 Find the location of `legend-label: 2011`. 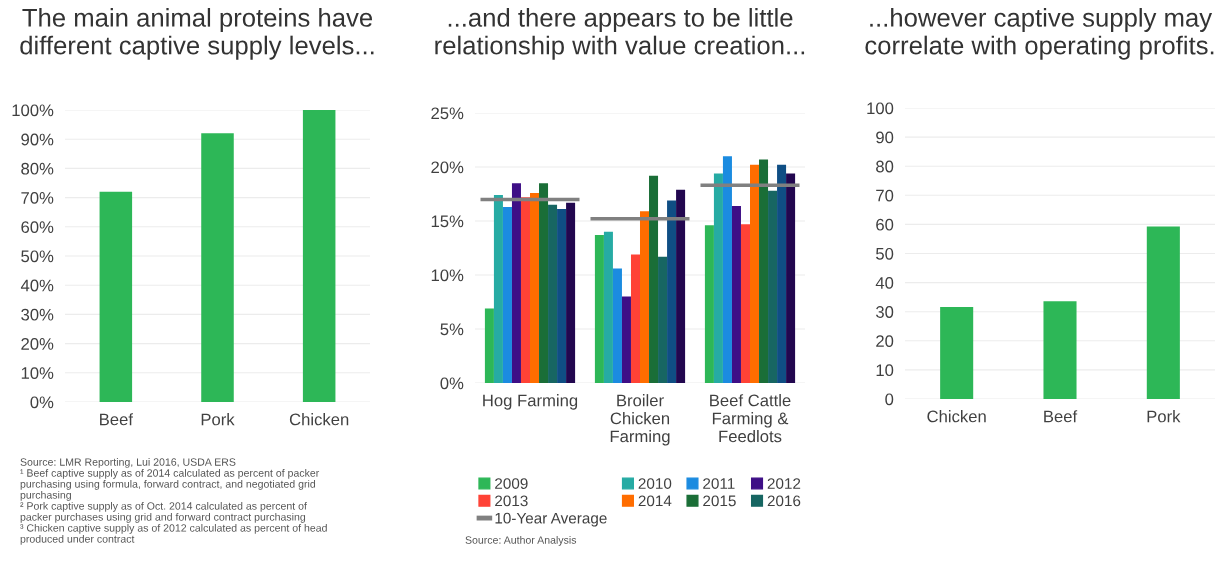

legend-label: 2011 is located at coordinates (719, 483).